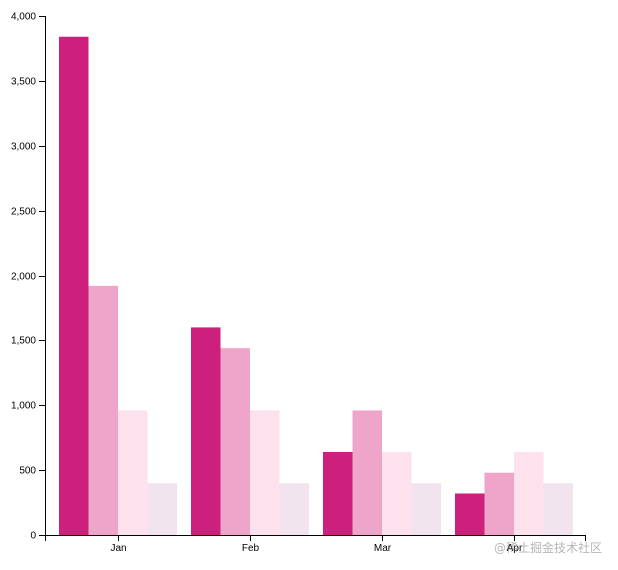  What do you see at coordinates (315, 538) in the screenshot?
I see `x-axis-line` at bounding box center [315, 538].